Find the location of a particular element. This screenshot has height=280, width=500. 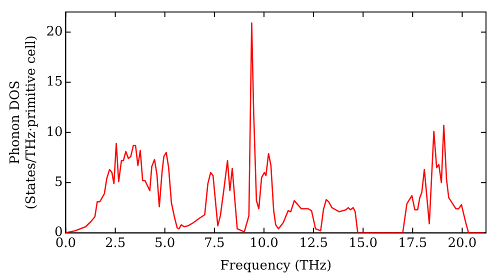

x-tick-label: 2.5 is located at coordinates (115, 243).